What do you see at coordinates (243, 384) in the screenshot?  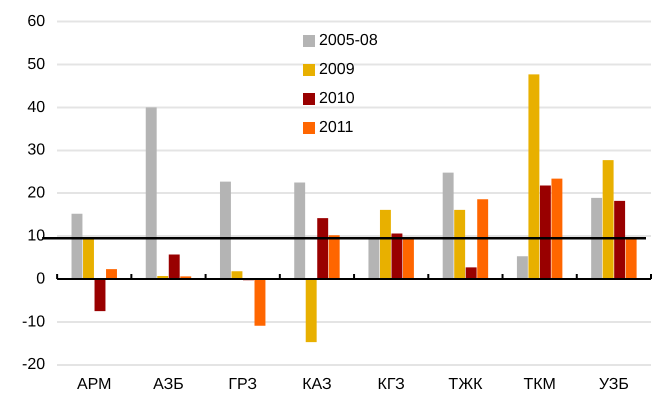 I see `x-tick-label: ГРЗ` at bounding box center [243, 384].